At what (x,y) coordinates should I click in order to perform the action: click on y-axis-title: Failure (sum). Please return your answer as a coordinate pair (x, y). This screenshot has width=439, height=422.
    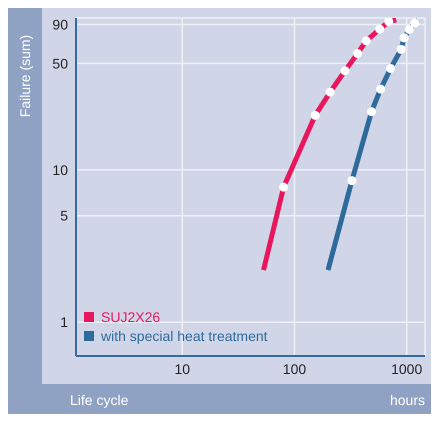
    Looking at the image, I should click on (25, 76).